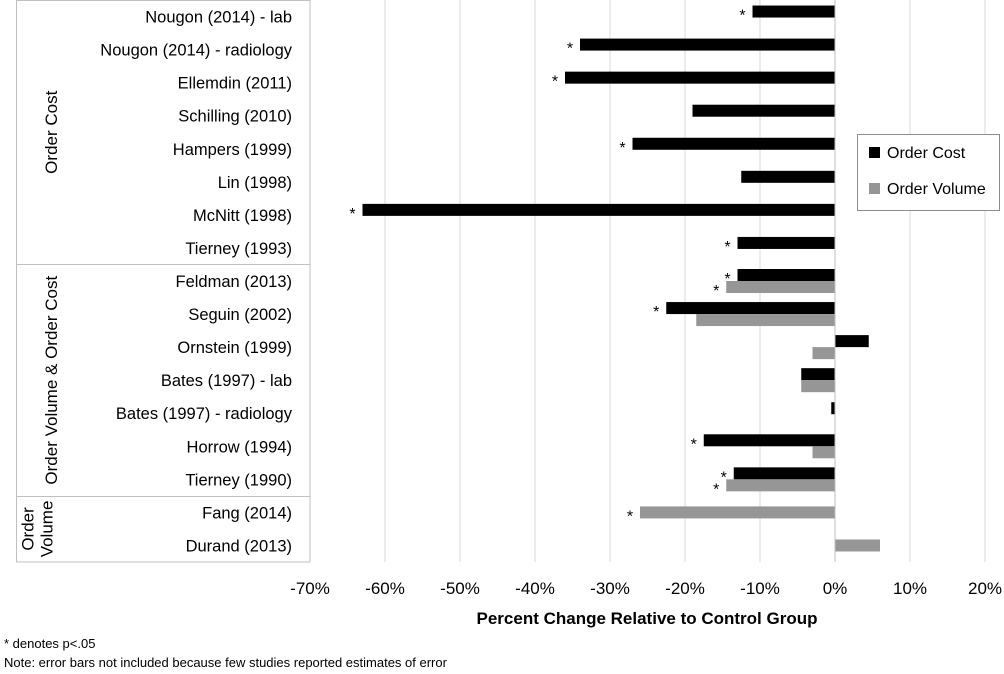 The width and height of the screenshot is (1004, 674). I want to click on category-label: Horrow (1994), so click(239, 447).